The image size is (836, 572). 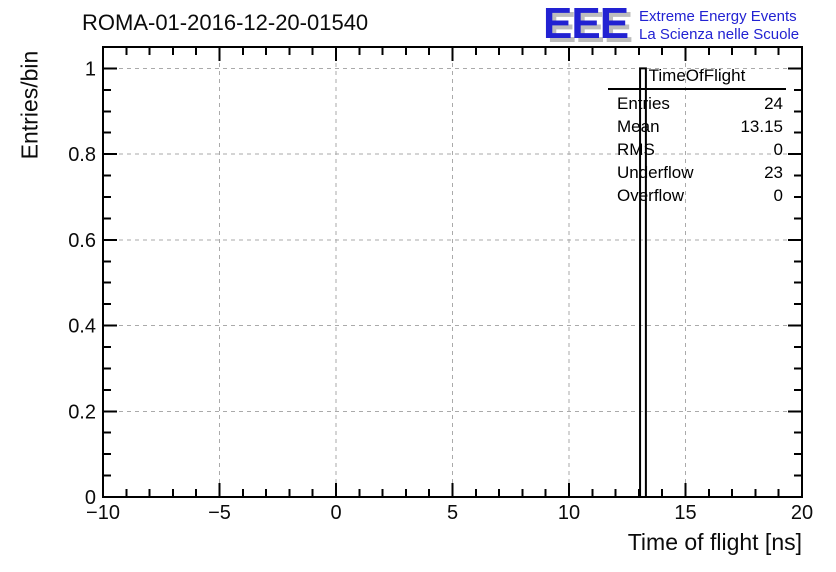 I want to click on stats-row: Overflow 0, so click(x=700, y=195).